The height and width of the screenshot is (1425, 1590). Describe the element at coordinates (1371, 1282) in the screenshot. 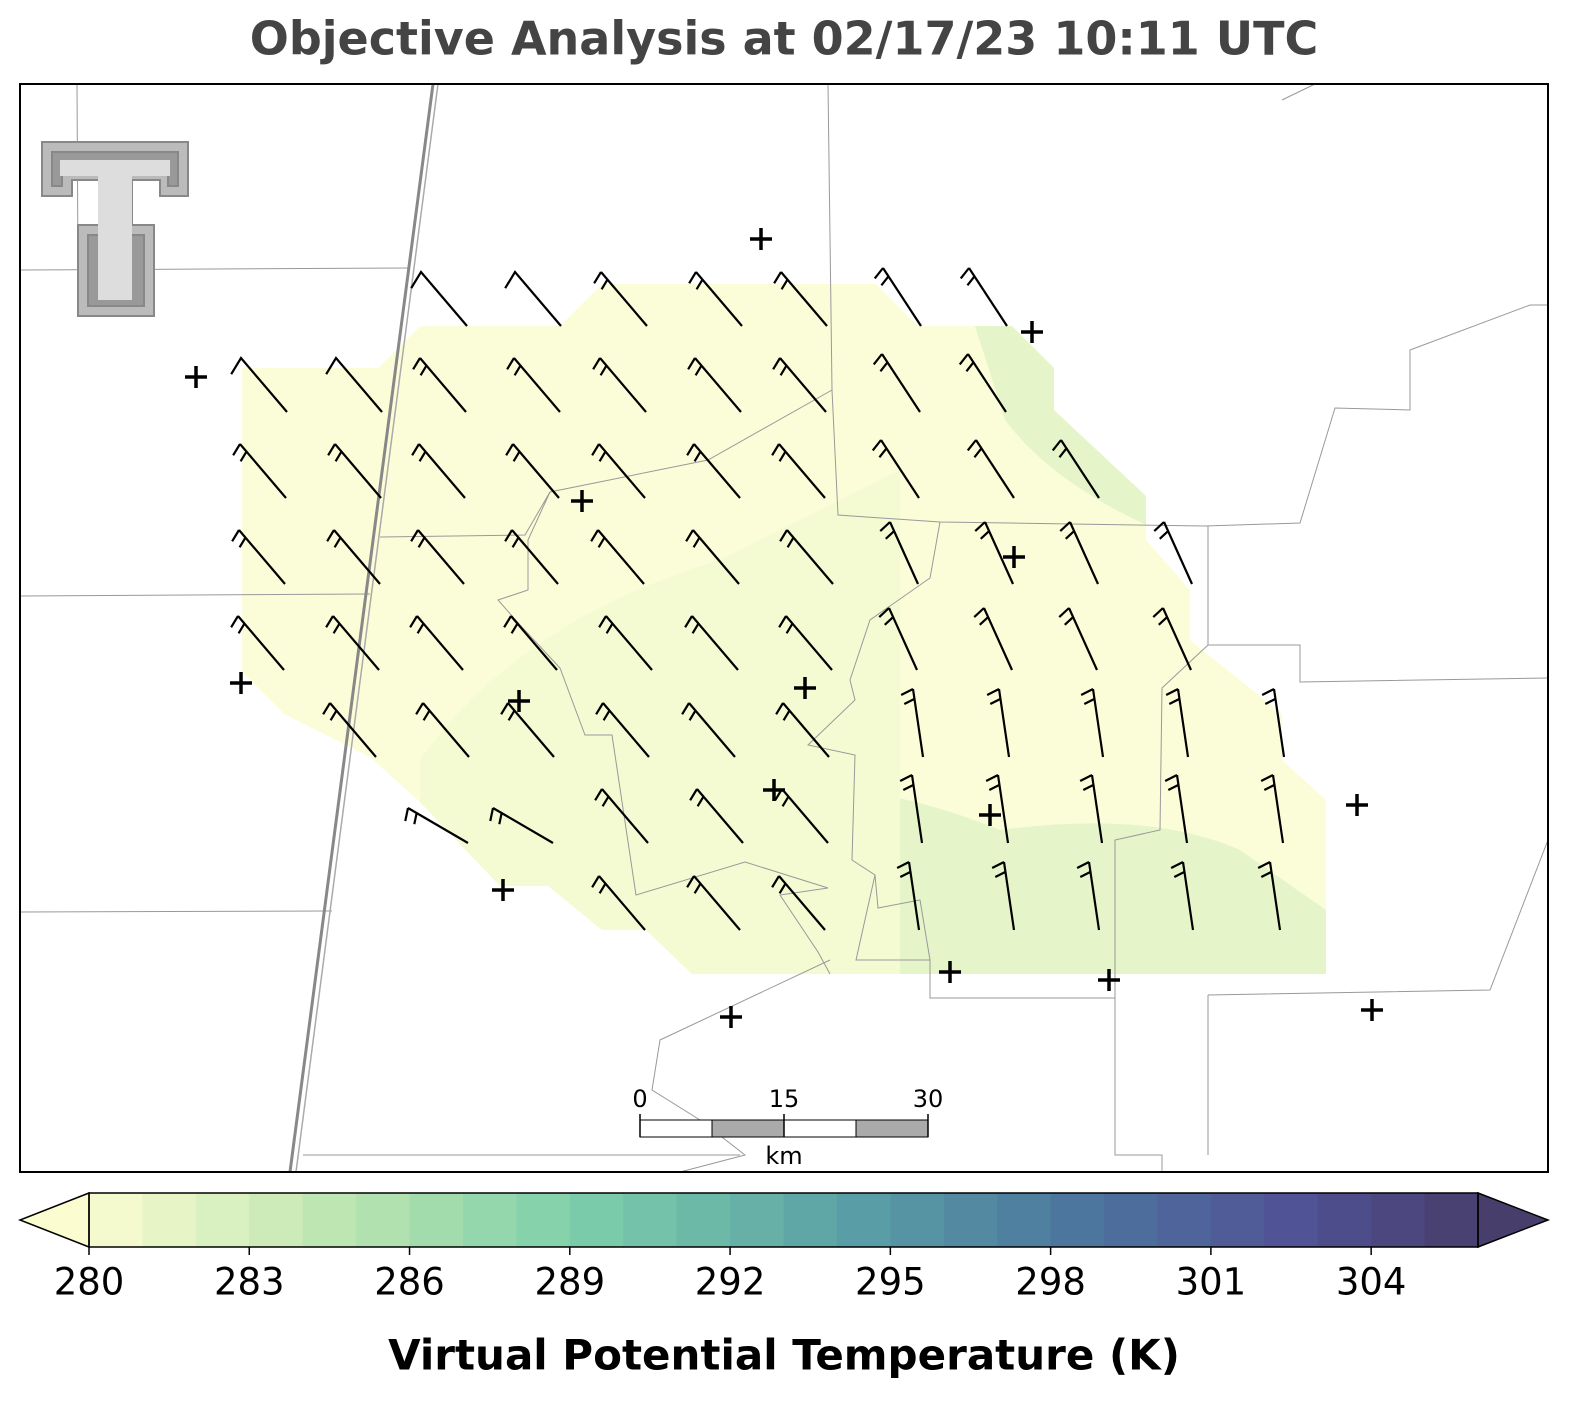

I see `colorbar-tick-label: 304` at that location.